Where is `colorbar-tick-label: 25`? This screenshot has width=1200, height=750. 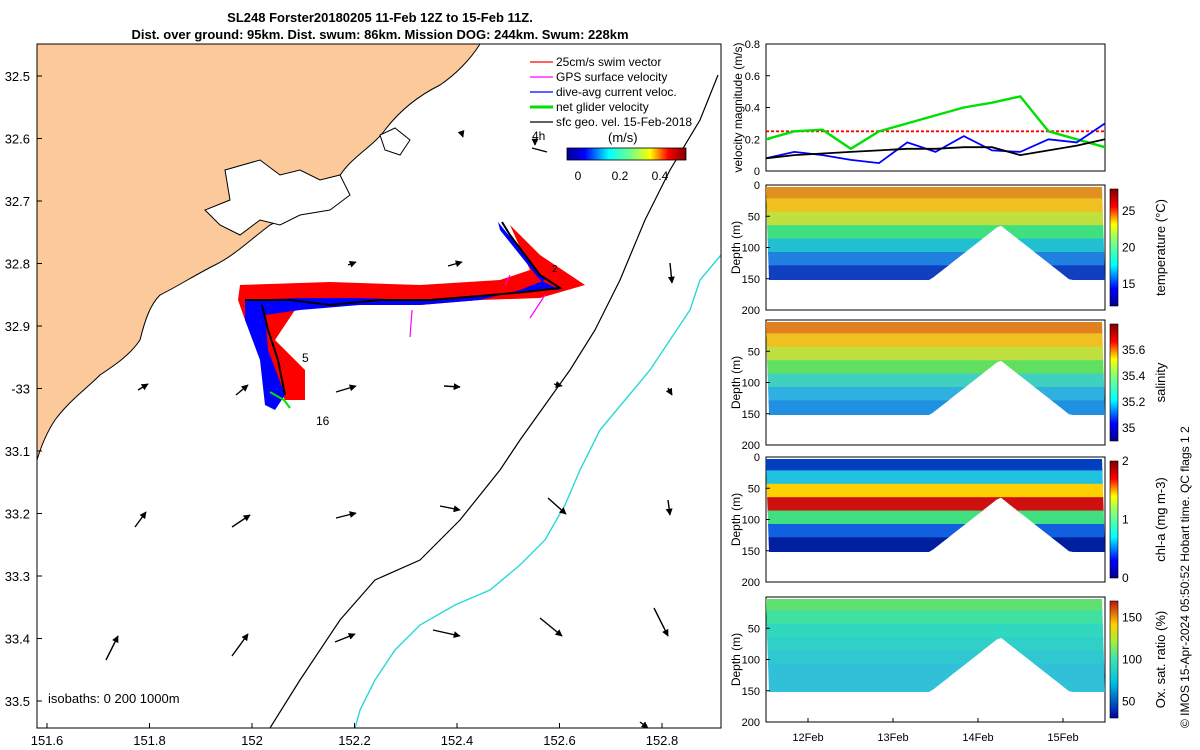
colorbar-tick-label: 25 is located at coordinates (1129, 211).